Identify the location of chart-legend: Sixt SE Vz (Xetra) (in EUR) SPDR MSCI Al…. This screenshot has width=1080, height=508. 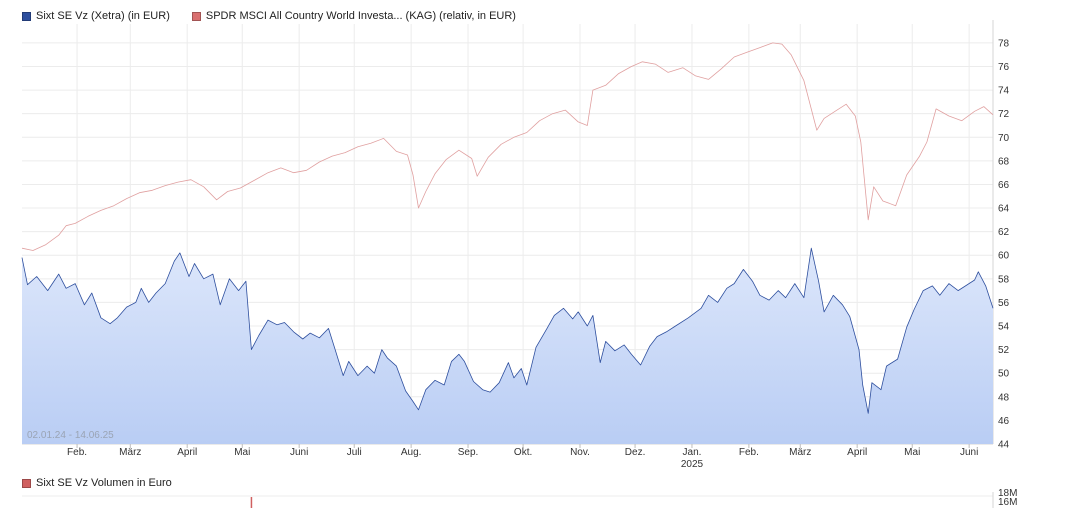
(280, 16).